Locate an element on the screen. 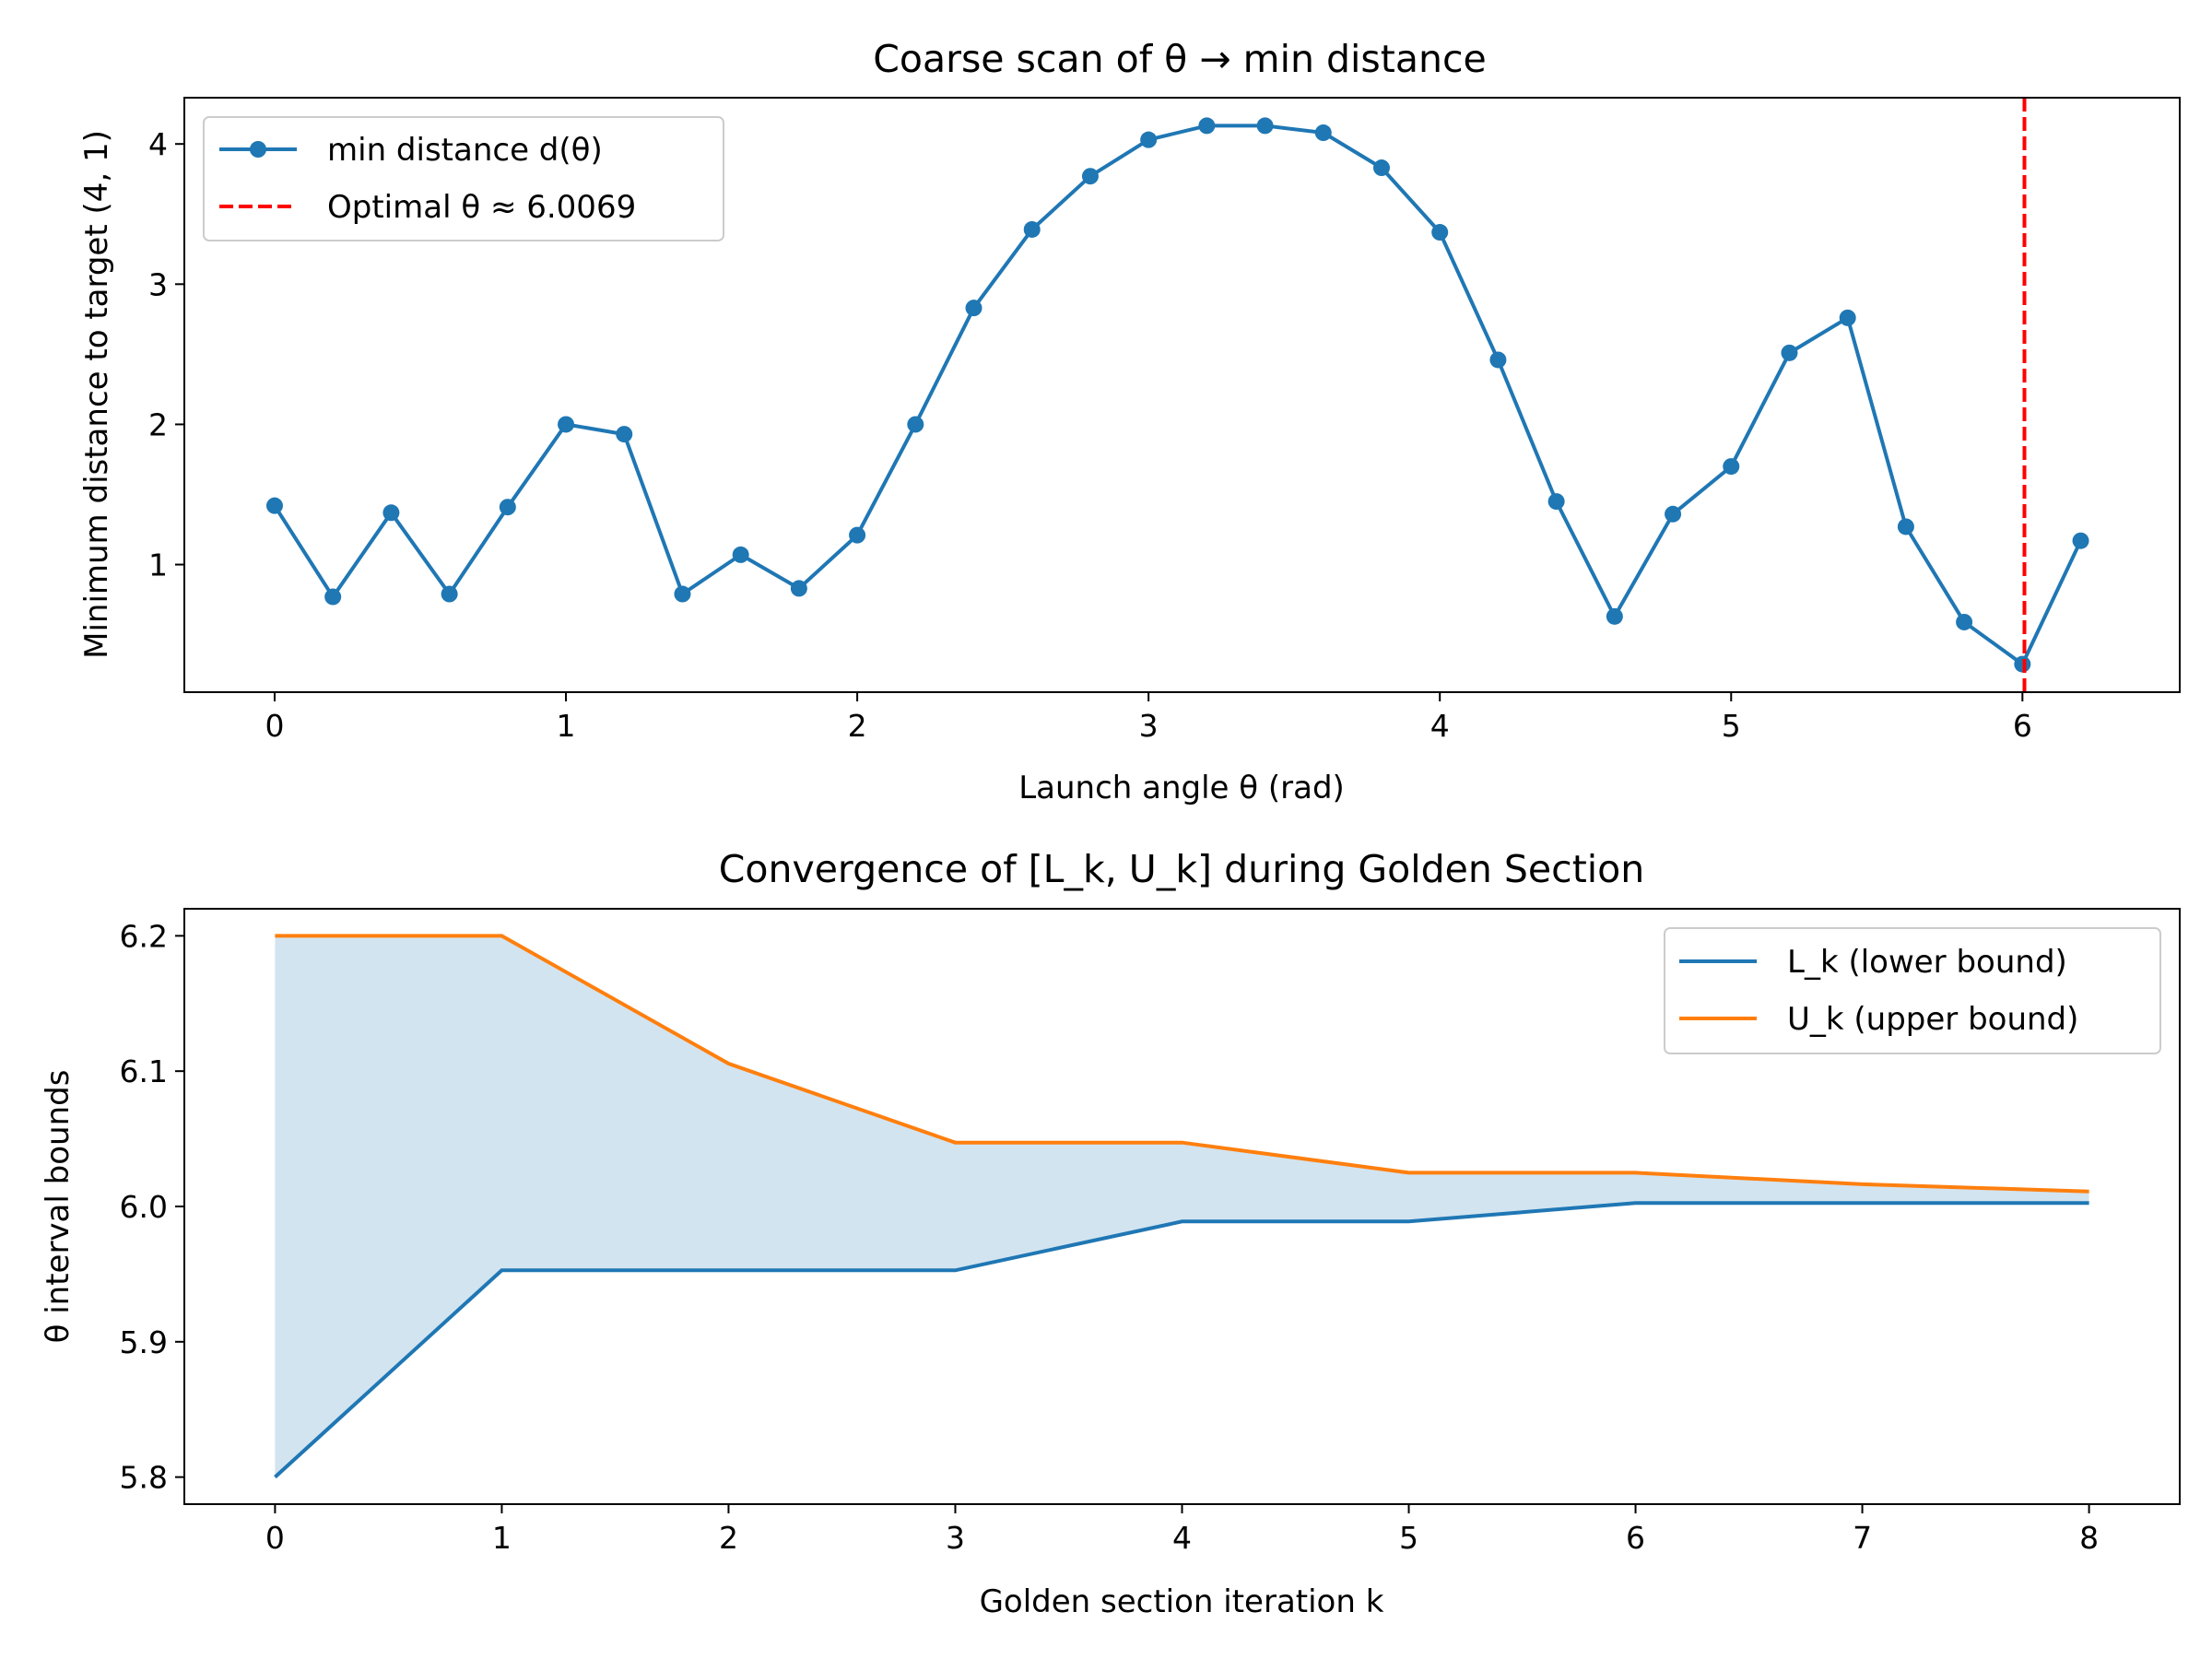 The image size is (2212, 1659). series-line-lower-bound is located at coordinates (1181, 1340).